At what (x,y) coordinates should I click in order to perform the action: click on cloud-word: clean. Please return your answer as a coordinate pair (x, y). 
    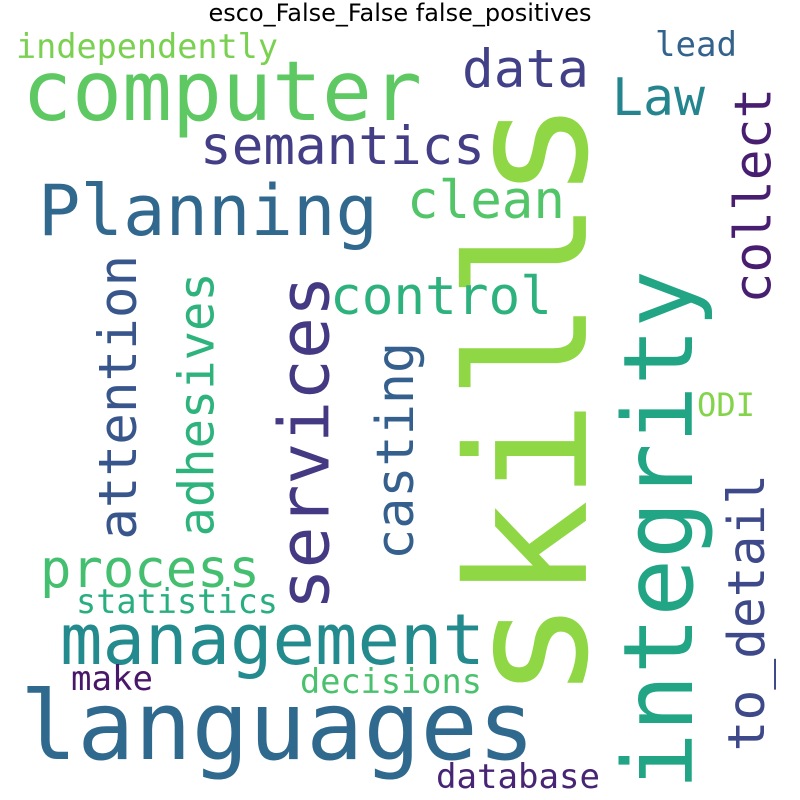
    Looking at the image, I should click on (486, 200).